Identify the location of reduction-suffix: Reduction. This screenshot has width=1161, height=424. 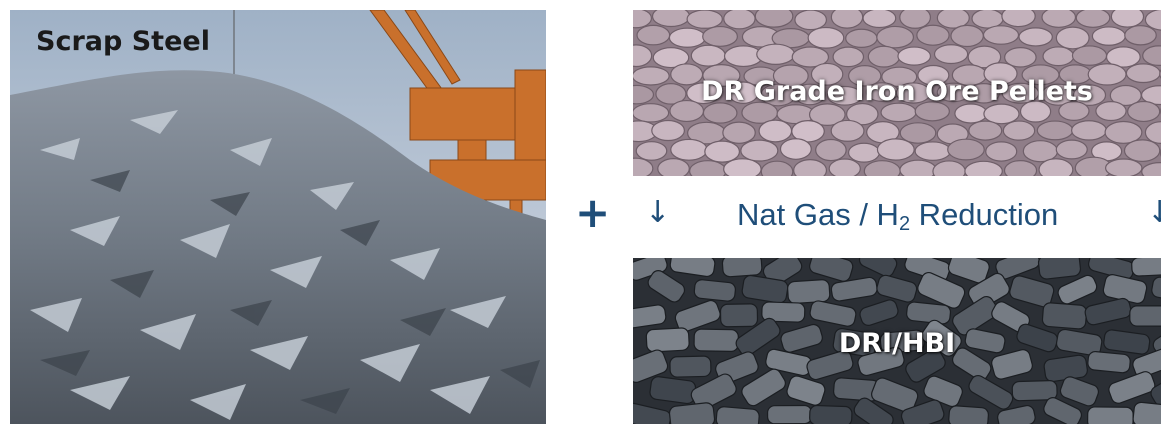
(984, 214).